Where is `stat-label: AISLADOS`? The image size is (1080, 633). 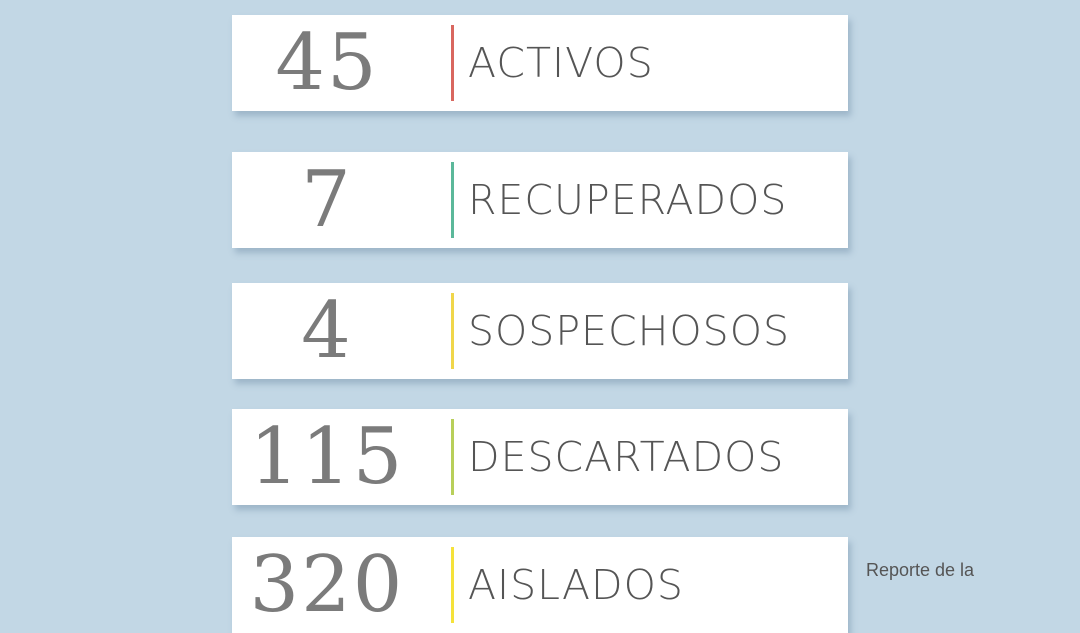
stat-label: AISLADOS is located at coordinates (576, 585).